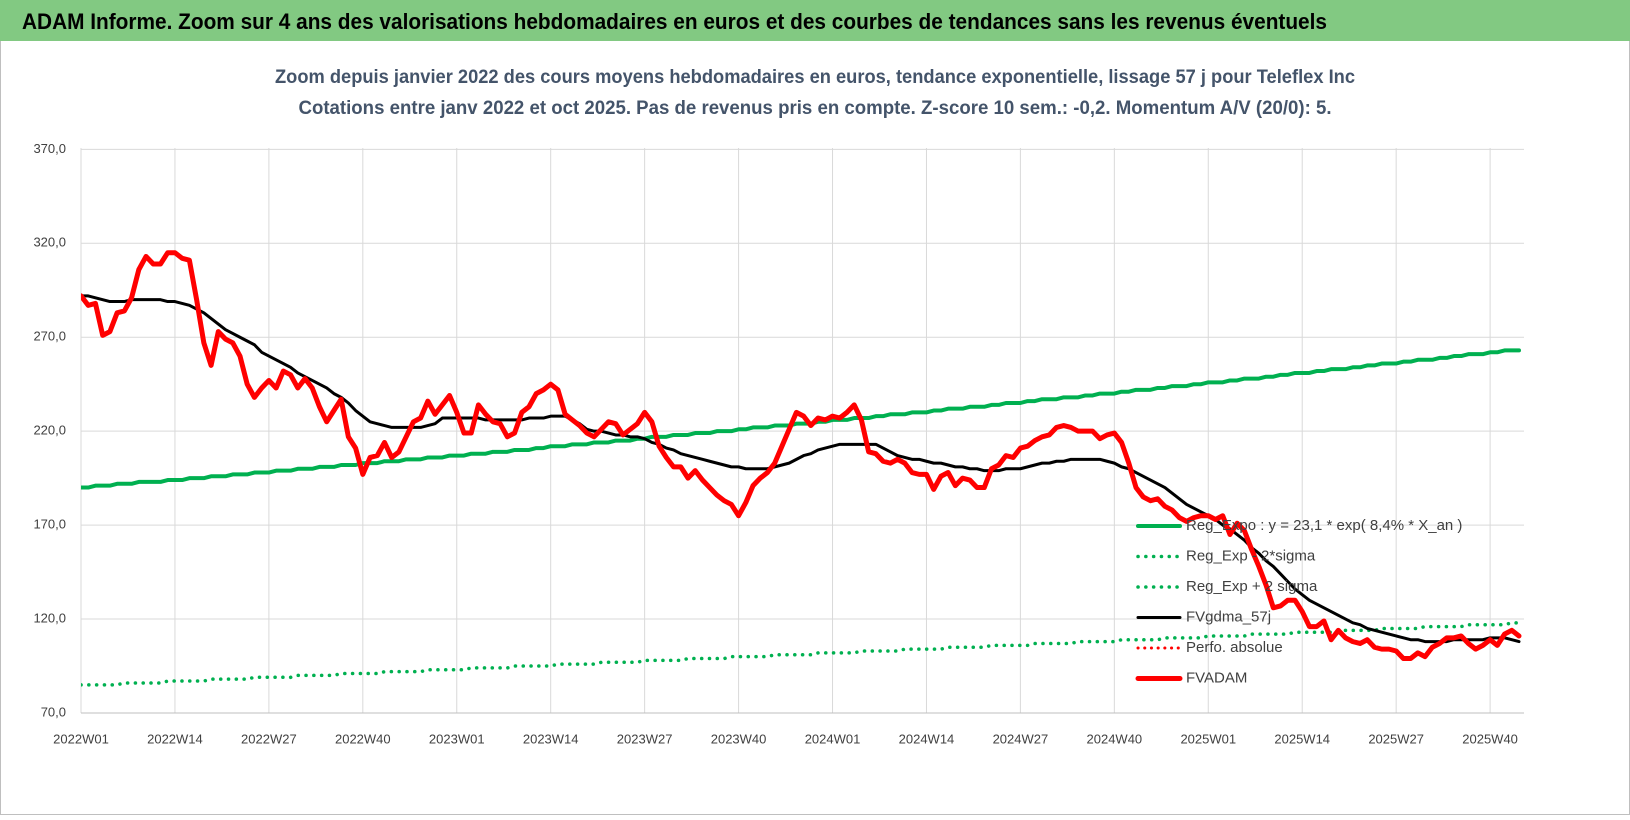 Image resolution: width=1630 pixels, height=820 pixels. What do you see at coordinates (81, 738) in the screenshot?
I see `x-tick-label: 2022W01` at bounding box center [81, 738].